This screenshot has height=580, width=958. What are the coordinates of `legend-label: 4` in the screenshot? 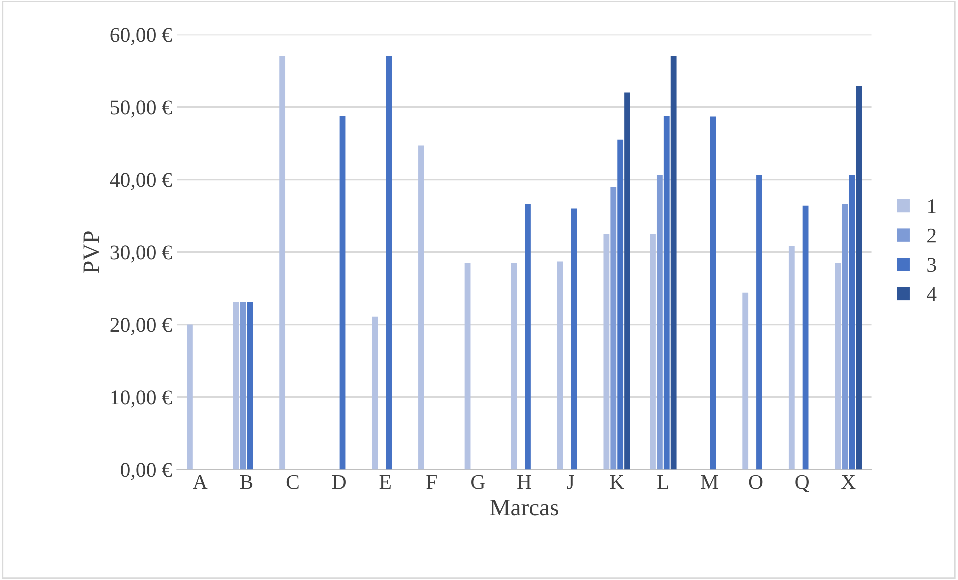 It's located at (932, 295).